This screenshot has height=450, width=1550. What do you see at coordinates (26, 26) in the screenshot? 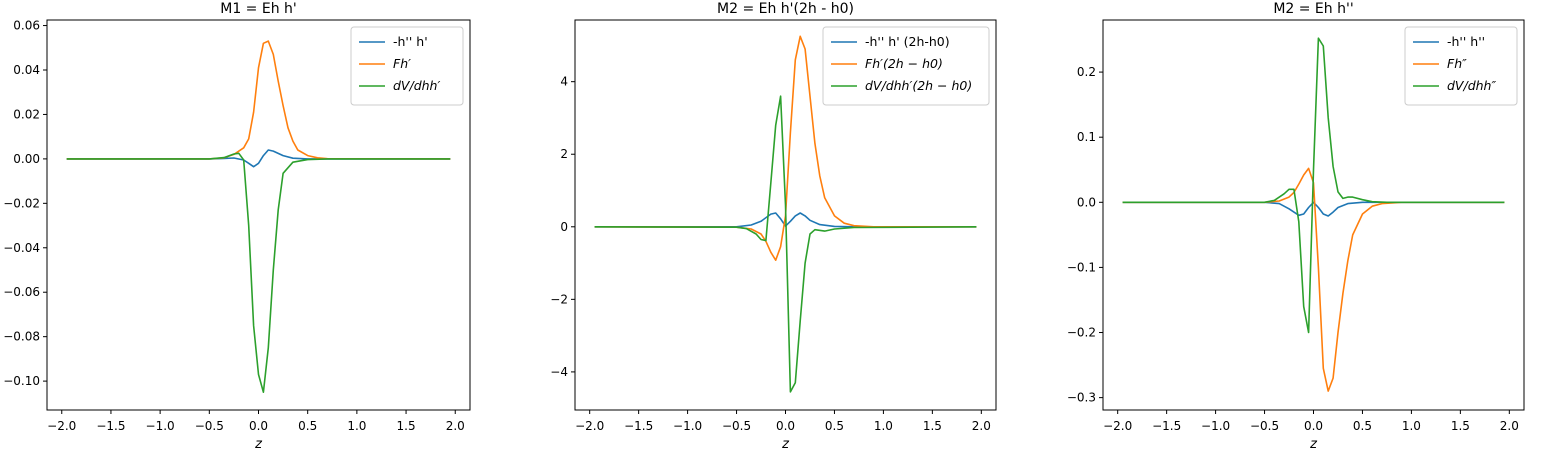
I see `y-tick-label: 0.06` at bounding box center [26, 26].